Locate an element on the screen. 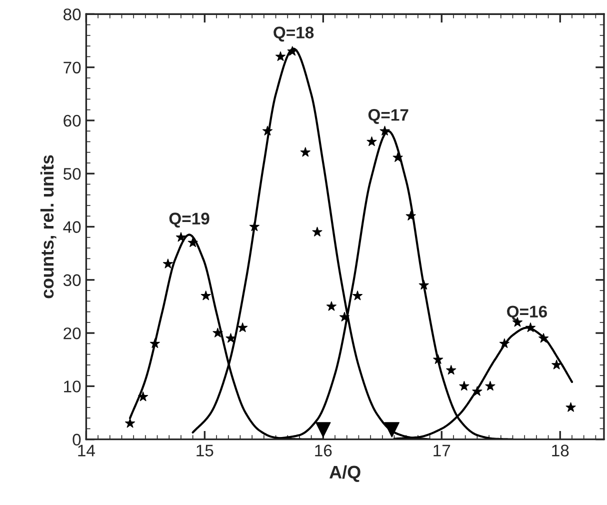 The width and height of the screenshot is (607, 505). y-tick-label: 30 is located at coordinates (72, 280).